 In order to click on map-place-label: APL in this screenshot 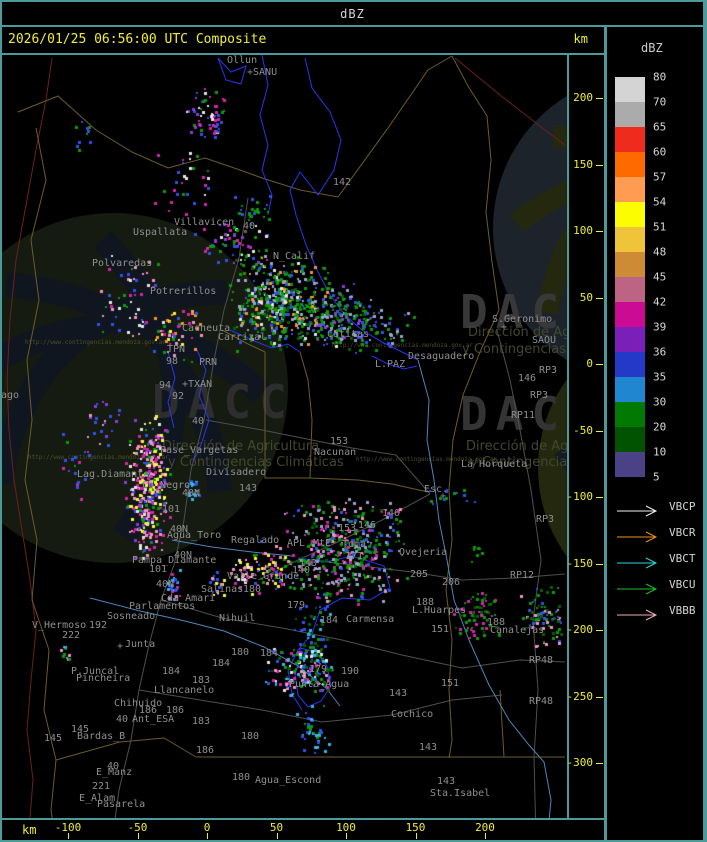, I will do `click(296, 543)`.